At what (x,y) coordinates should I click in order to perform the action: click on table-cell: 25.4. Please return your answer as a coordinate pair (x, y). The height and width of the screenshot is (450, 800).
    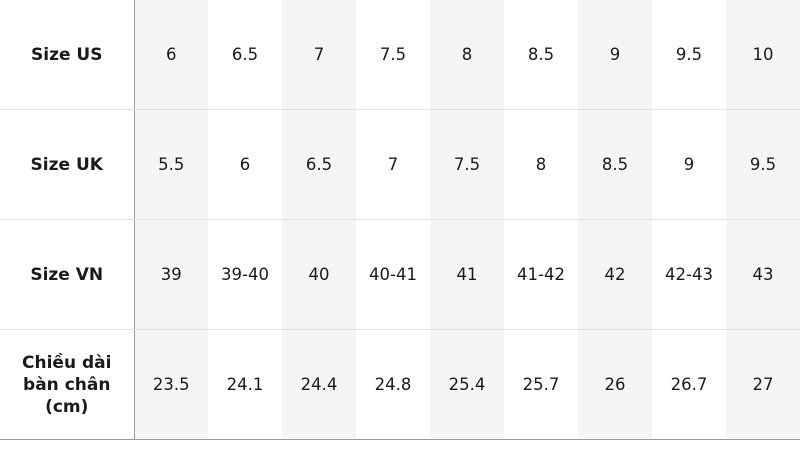
    Looking at the image, I should click on (467, 384).